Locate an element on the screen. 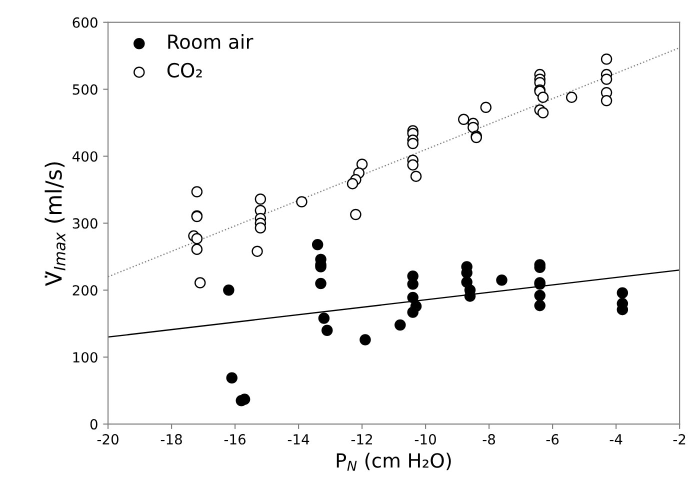 The width and height of the screenshot is (697, 496). x-tick-label: -20 is located at coordinates (107, 439).